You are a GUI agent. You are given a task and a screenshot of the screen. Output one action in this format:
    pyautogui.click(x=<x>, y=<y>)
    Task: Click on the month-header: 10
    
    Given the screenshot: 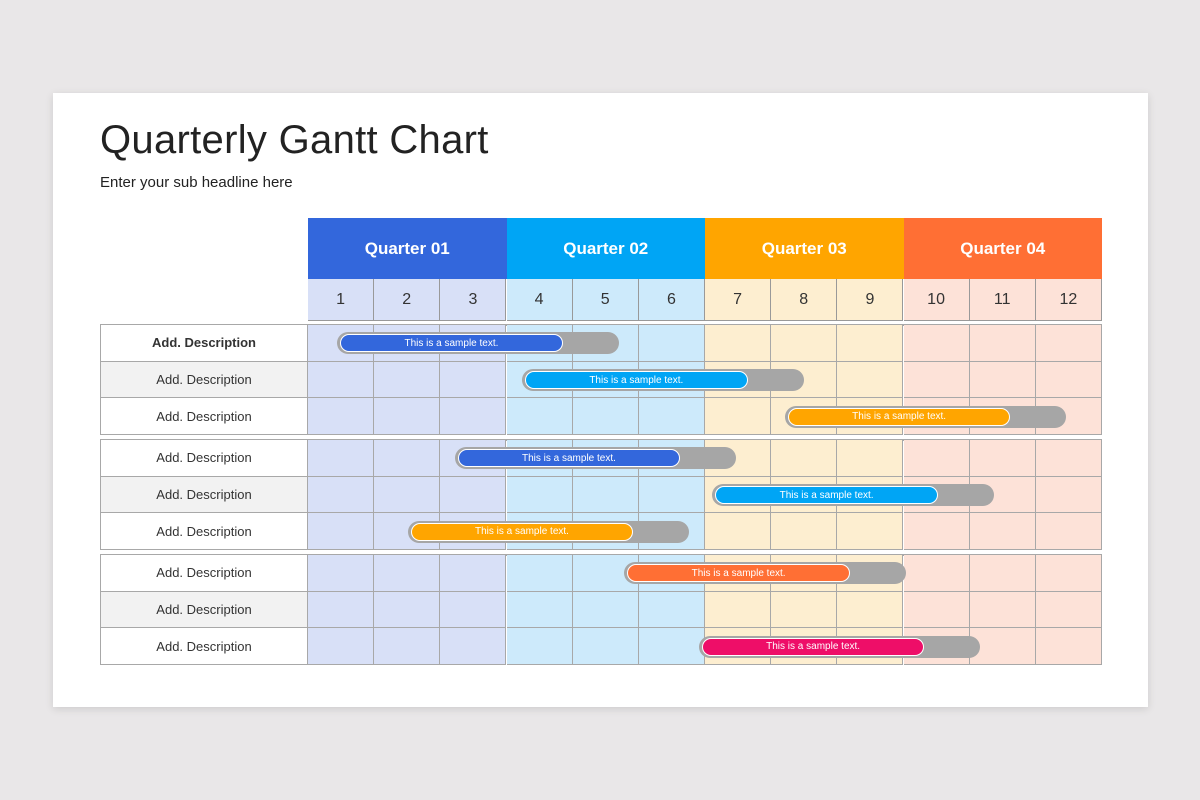 What is the action you would take?
    pyautogui.click(x=936, y=300)
    